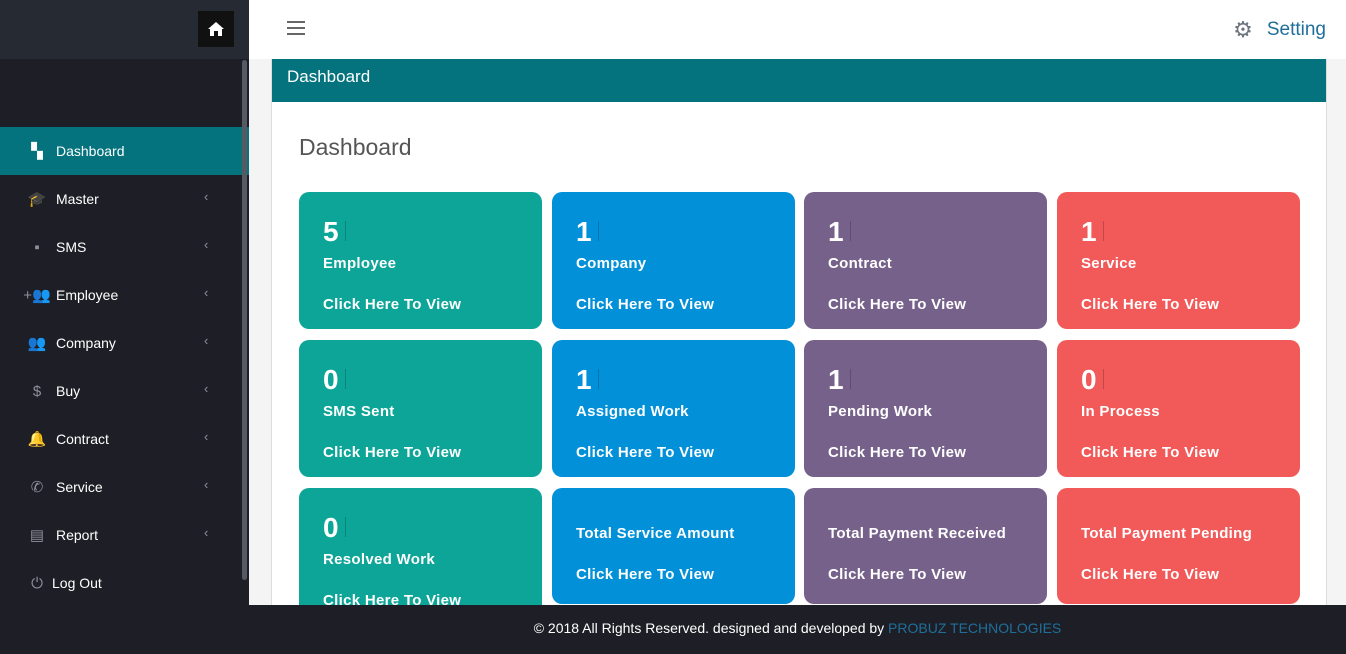 Image resolution: width=1346 pixels, height=654 pixels. What do you see at coordinates (1178, 408) in the screenshot?
I see `stat-card-in-process: 0 In Process Click Here To View` at bounding box center [1178, 408].